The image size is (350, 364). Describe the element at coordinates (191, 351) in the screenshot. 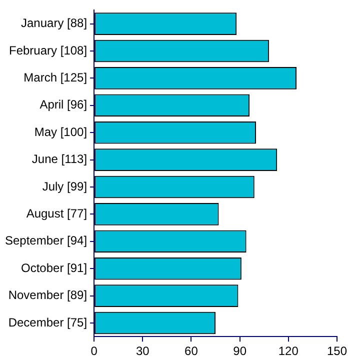

I see `x-tick-label: 60` at that location.